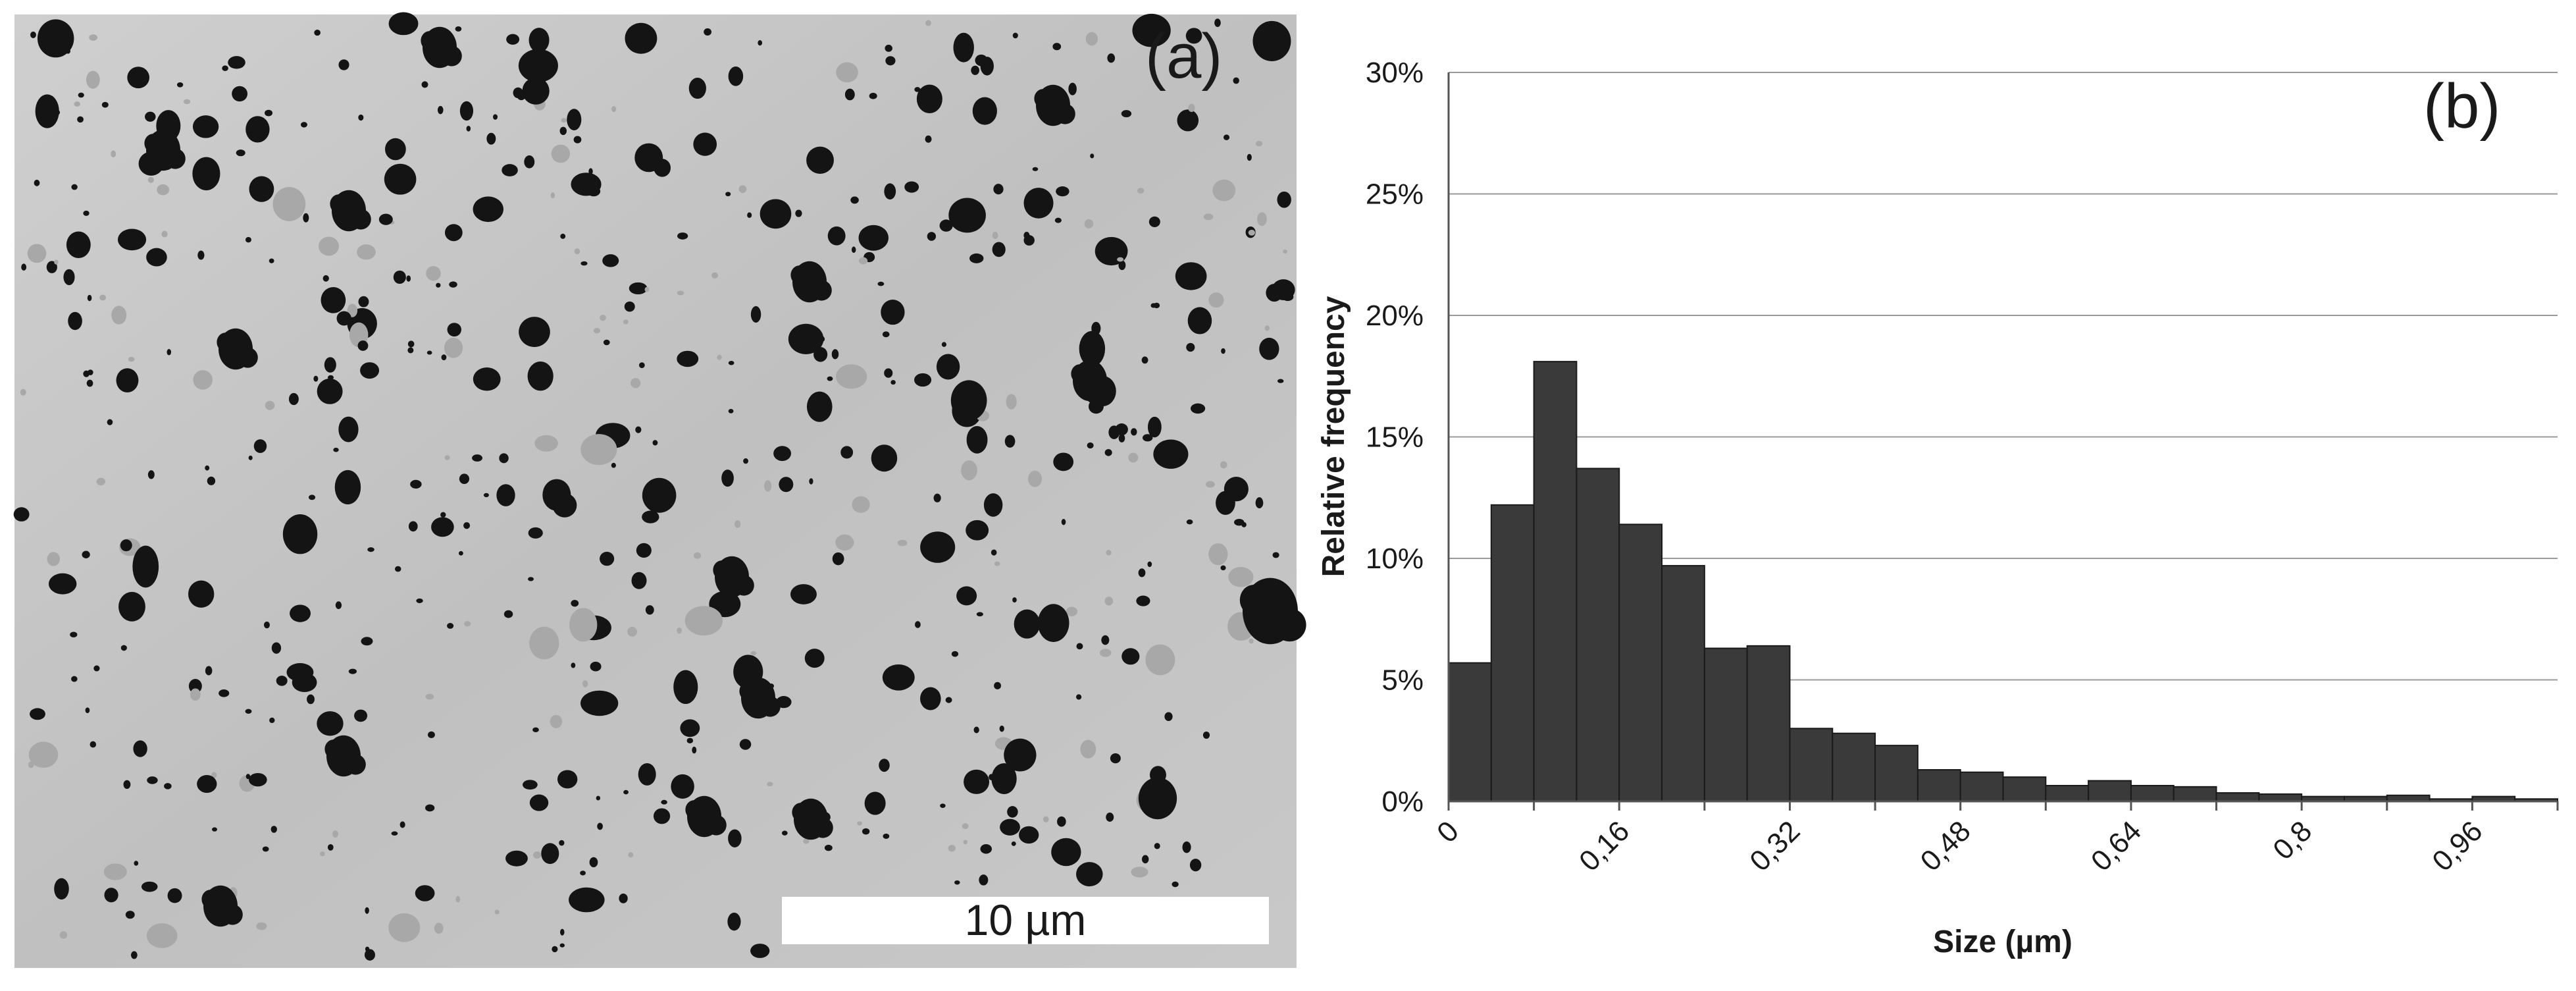 Image resolution: width=2576 pixels, height=991 pixels. What do you see at coordinates (1333, 436) in the screenshot?
I see `y-axis-title: Relative frequency` at bounding box center [1333, 436].